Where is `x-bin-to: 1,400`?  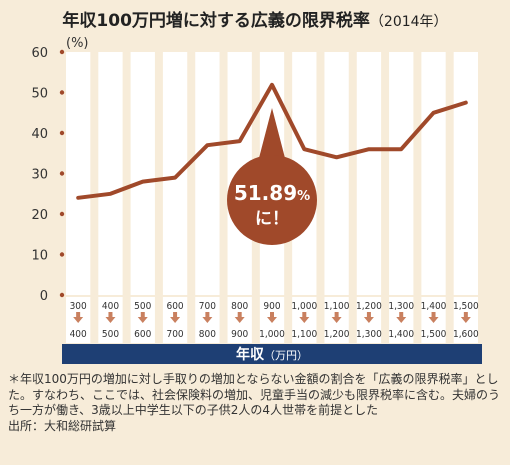
x-bin-to: 1,400 is located at coordinates (401, 334).